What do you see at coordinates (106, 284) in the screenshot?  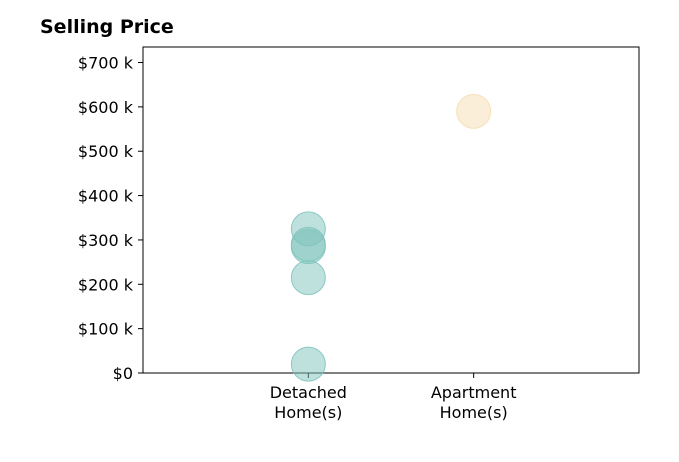 I see `y-tick-label: $200 k` at bounding box center [106, 284].